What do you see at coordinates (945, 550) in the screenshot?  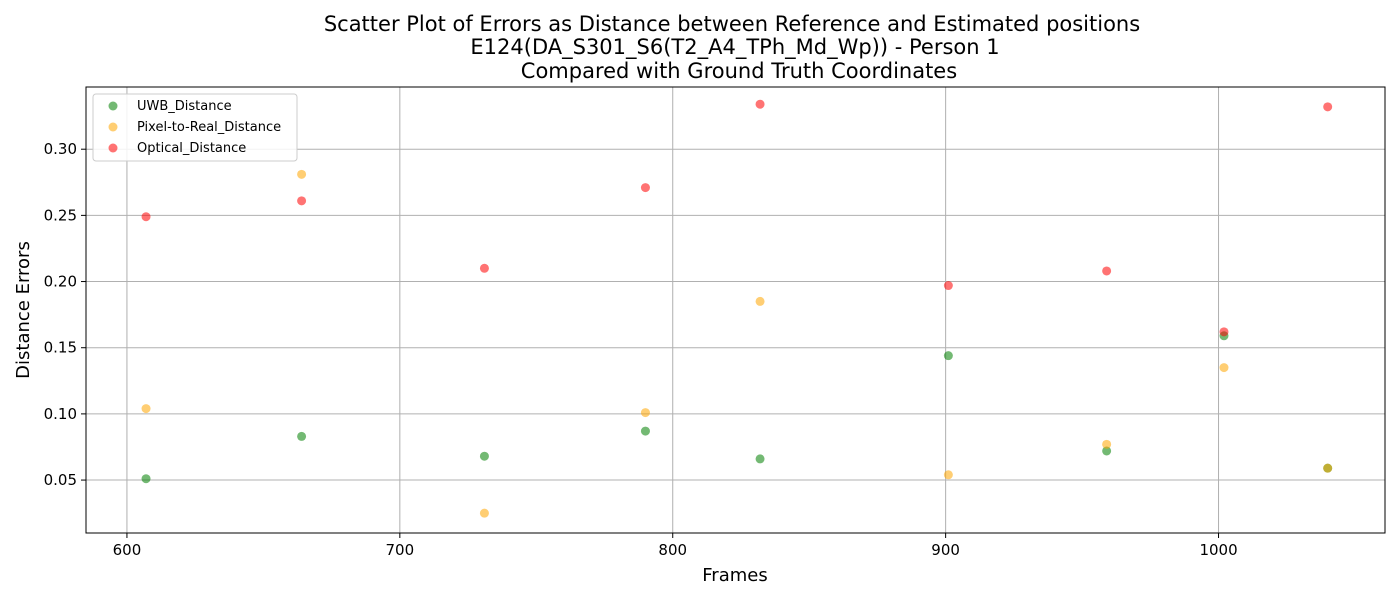 I see `x-tick-label: 900` at bounding box center [945, 550].